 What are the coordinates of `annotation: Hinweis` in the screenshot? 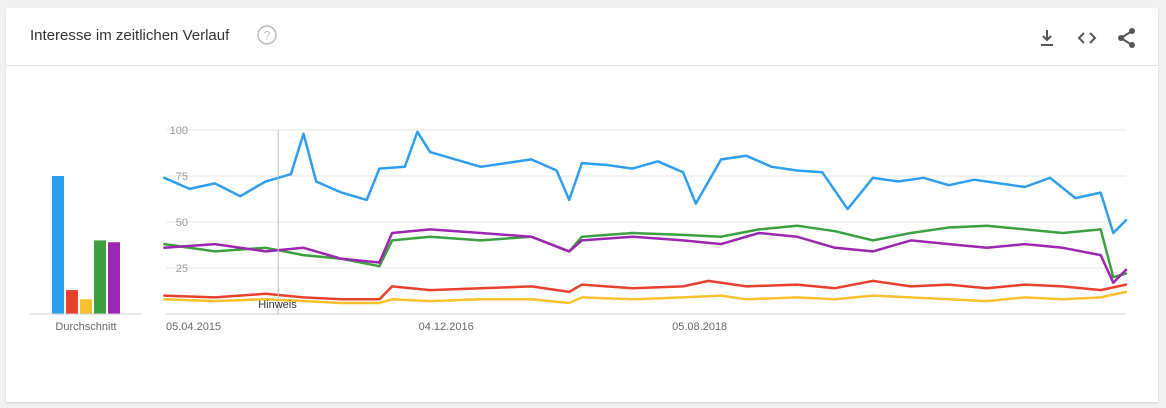 It's located at (277, 222).